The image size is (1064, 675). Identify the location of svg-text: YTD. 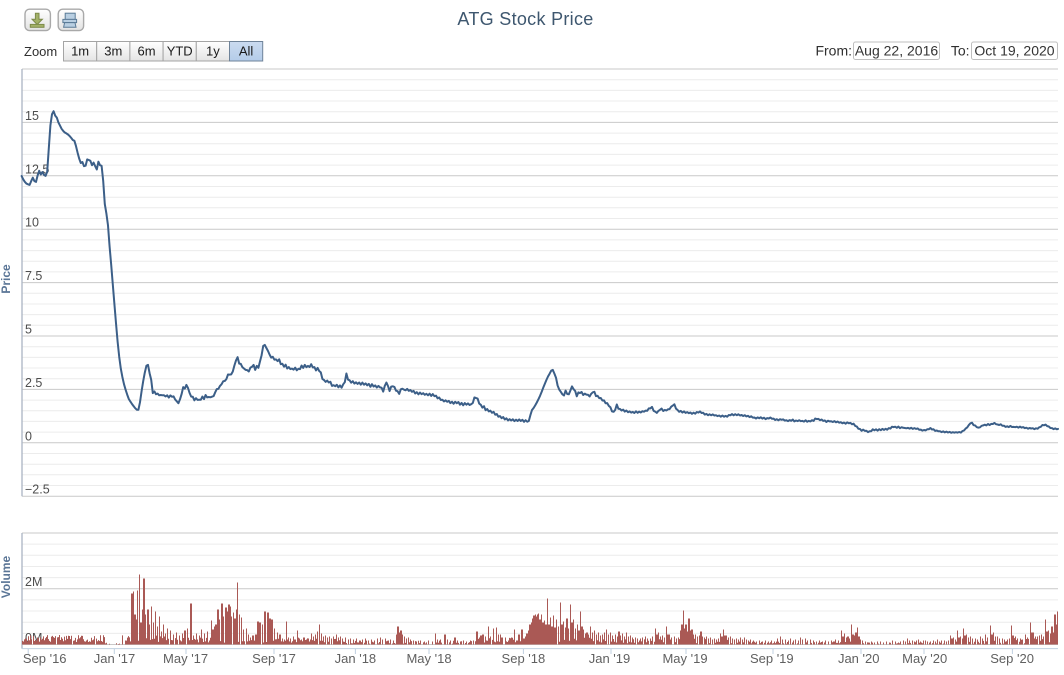
(180, 51).